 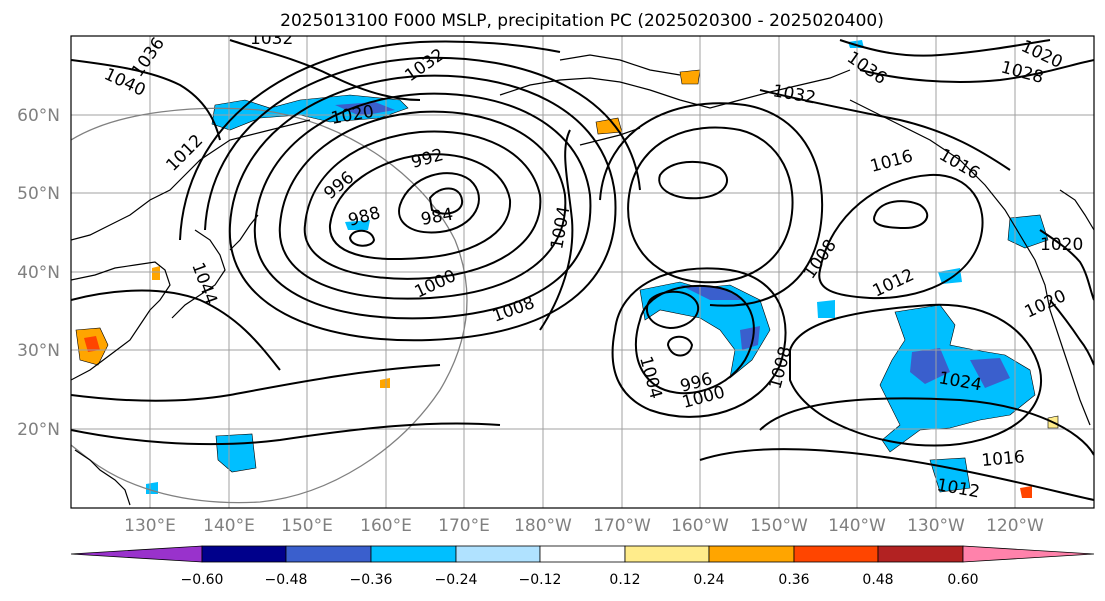 I want to click on lat-label: 50°N, so click(x=38, y=194).